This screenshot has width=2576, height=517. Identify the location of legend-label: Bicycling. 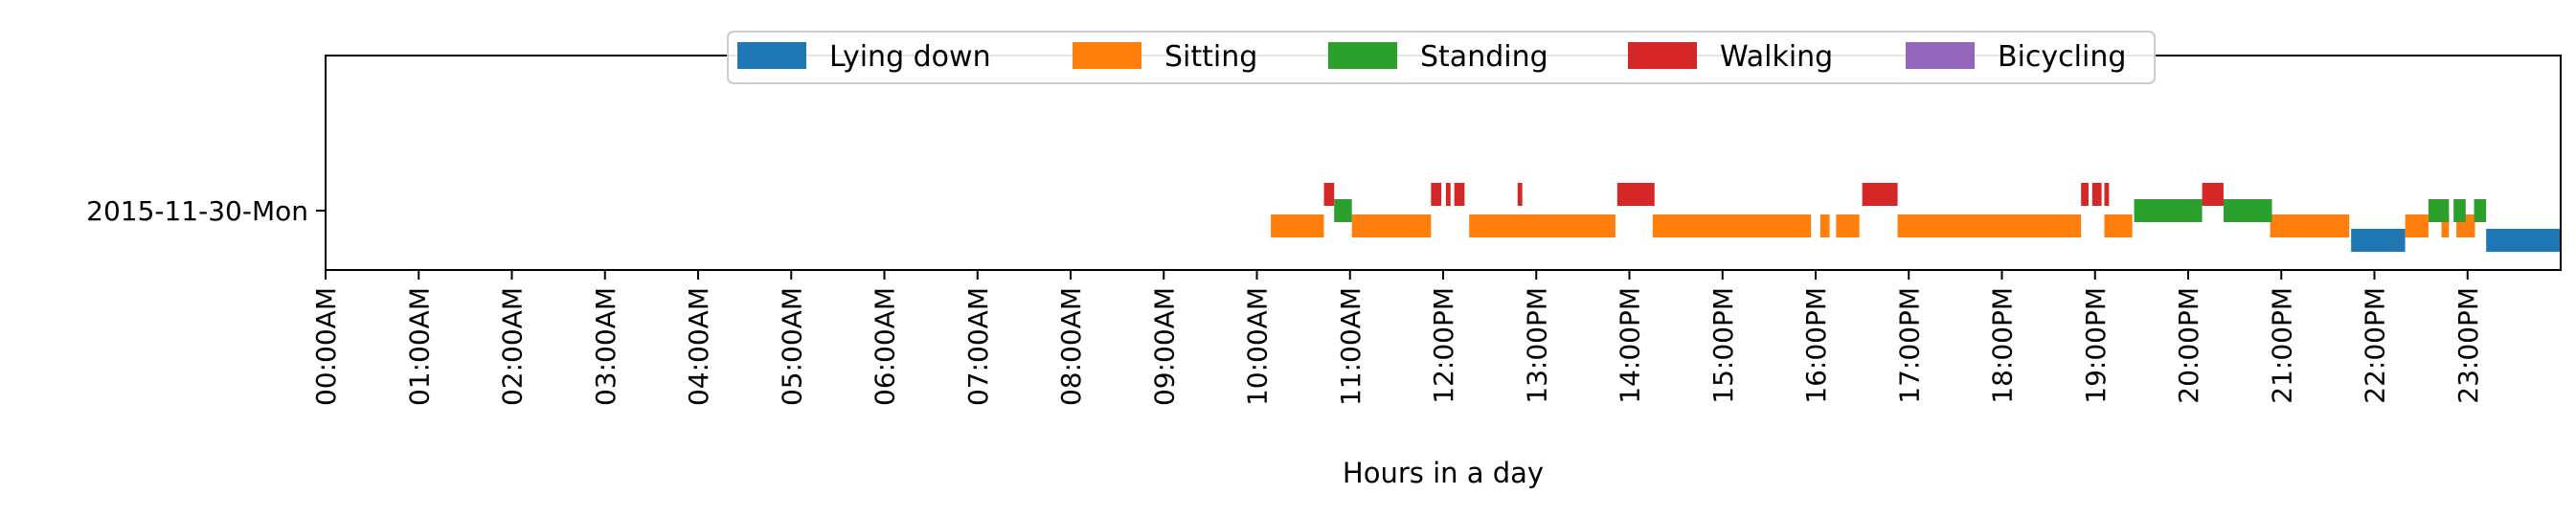
(2062, 57).